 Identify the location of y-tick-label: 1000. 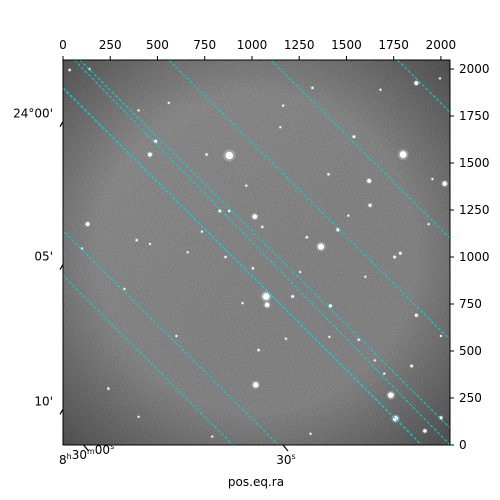
(474, 257).